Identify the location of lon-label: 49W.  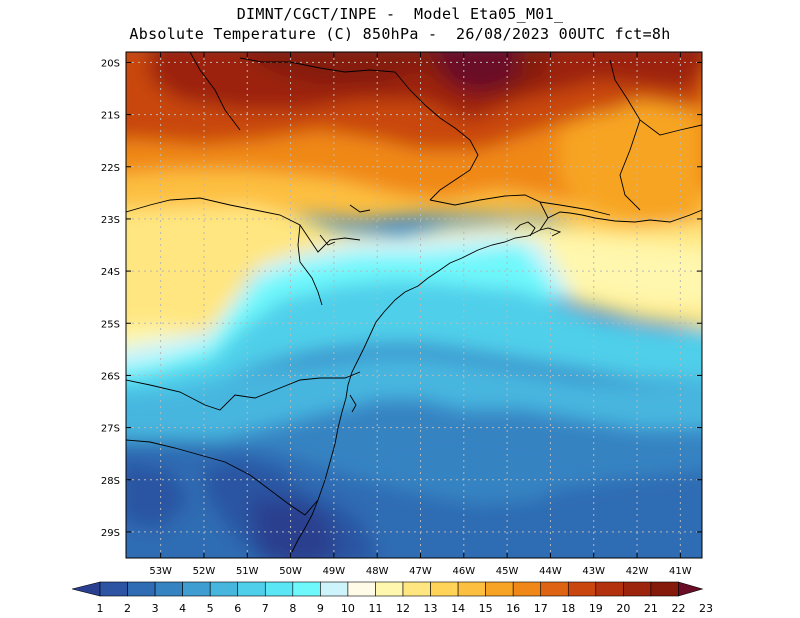
(334, 571).